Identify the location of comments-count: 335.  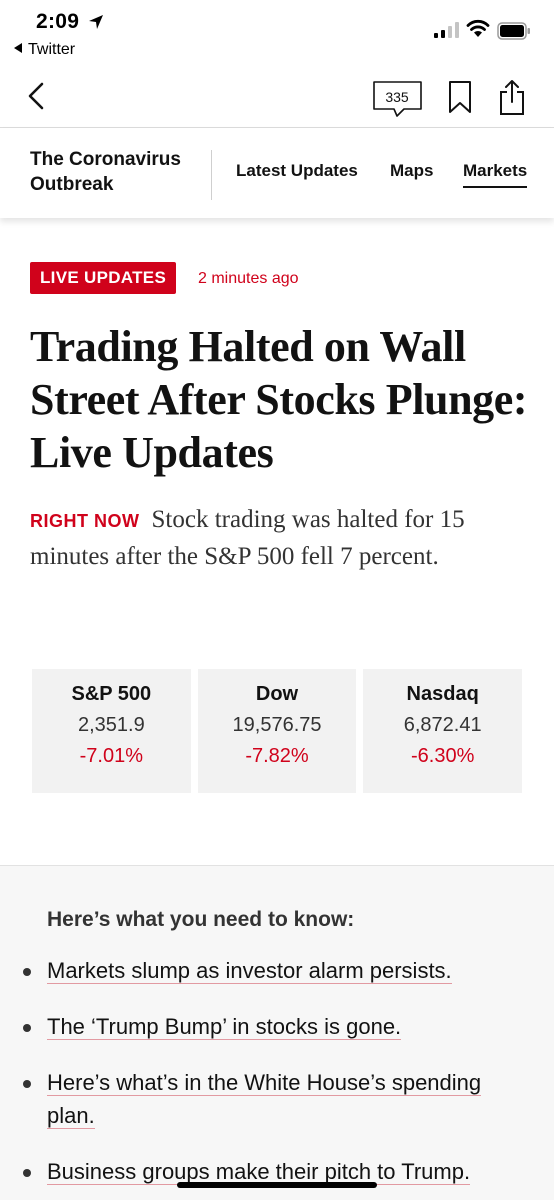
(397, 97).